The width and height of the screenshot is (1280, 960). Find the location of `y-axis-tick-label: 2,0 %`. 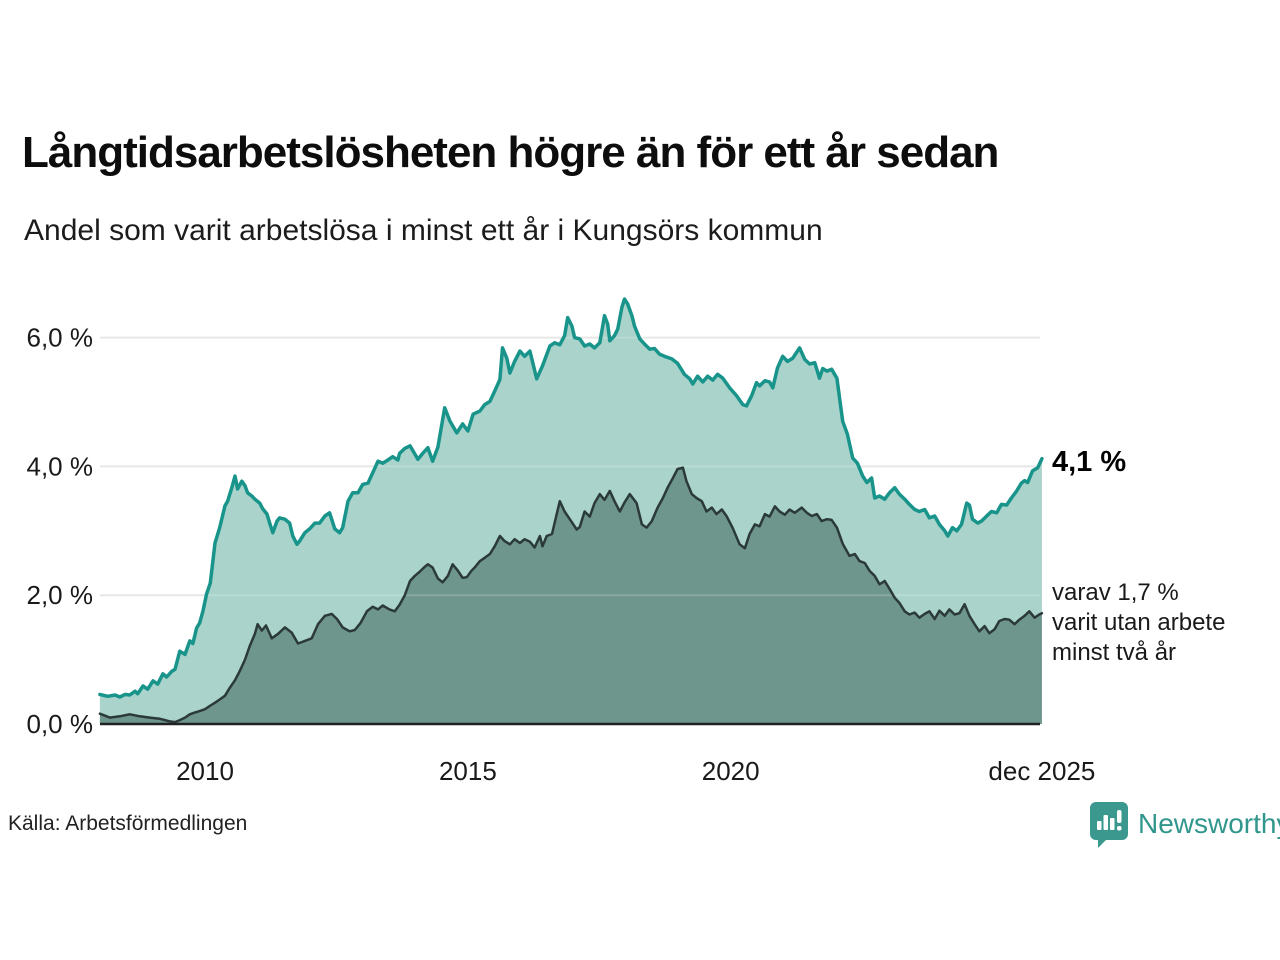

y-axis-tick-label: 2,0 % is located at coordinates (60, 595).